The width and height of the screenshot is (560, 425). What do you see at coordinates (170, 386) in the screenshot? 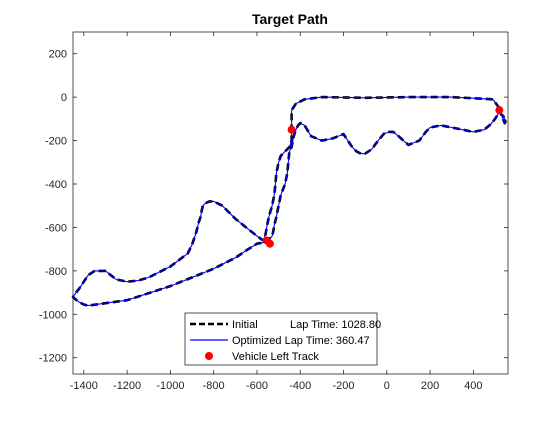
I see `x-tick-label: -1000` at bounding box center [170, 386].